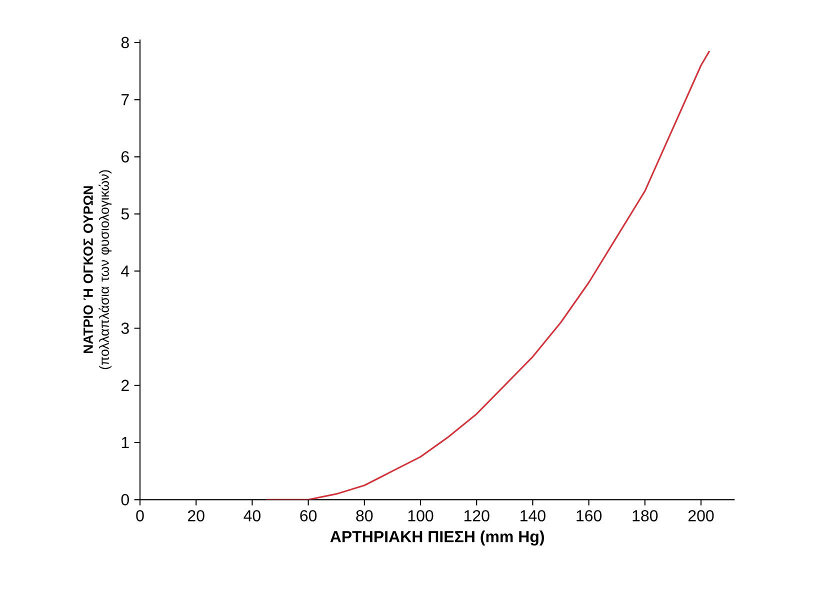  What do you see at coordinates (589, 516) in the screenshot?
I see `x-tick-label: 160` at bounding box center [589, 516].